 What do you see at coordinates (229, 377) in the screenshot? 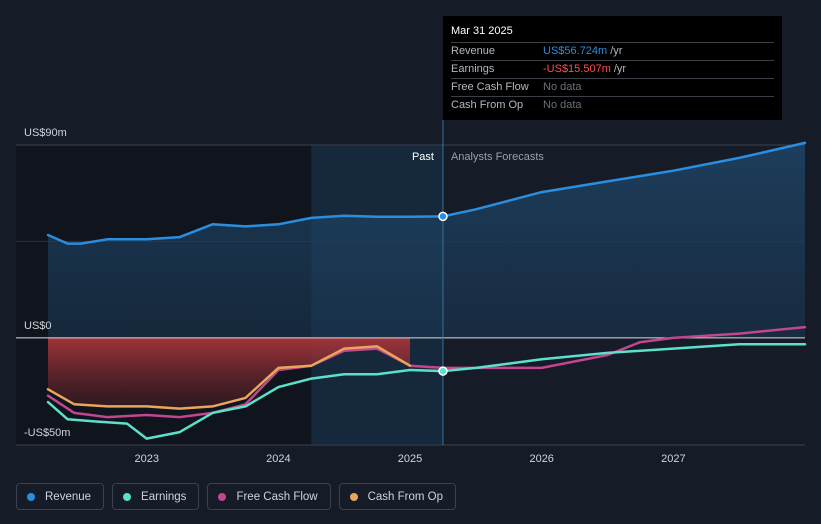
I see `cash-from-op-line` at bounding box center [229, 377].